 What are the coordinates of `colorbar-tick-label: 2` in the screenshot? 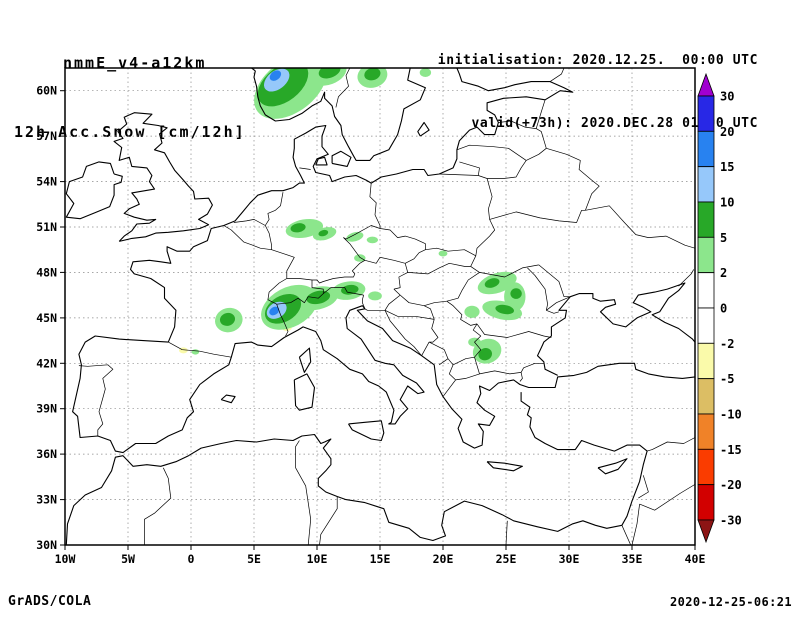 It's located at (723, 273).